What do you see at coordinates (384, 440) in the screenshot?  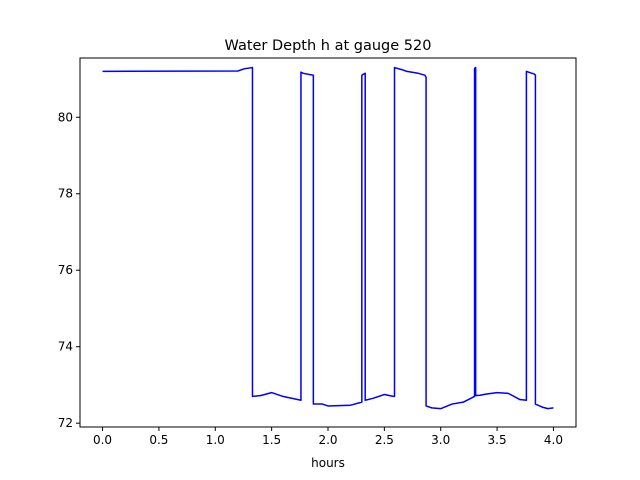 I see `x-tick-label-5: 2.5` at bounding box center [384, 440].